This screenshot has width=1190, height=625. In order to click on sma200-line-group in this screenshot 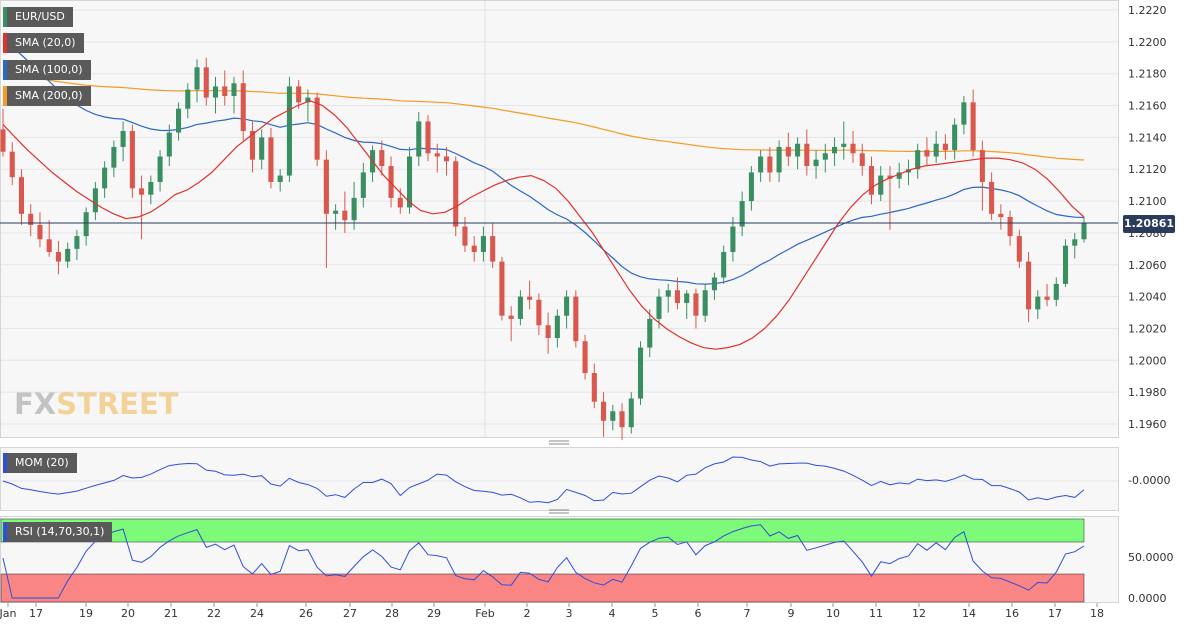, I will do `click(543, 117)`.